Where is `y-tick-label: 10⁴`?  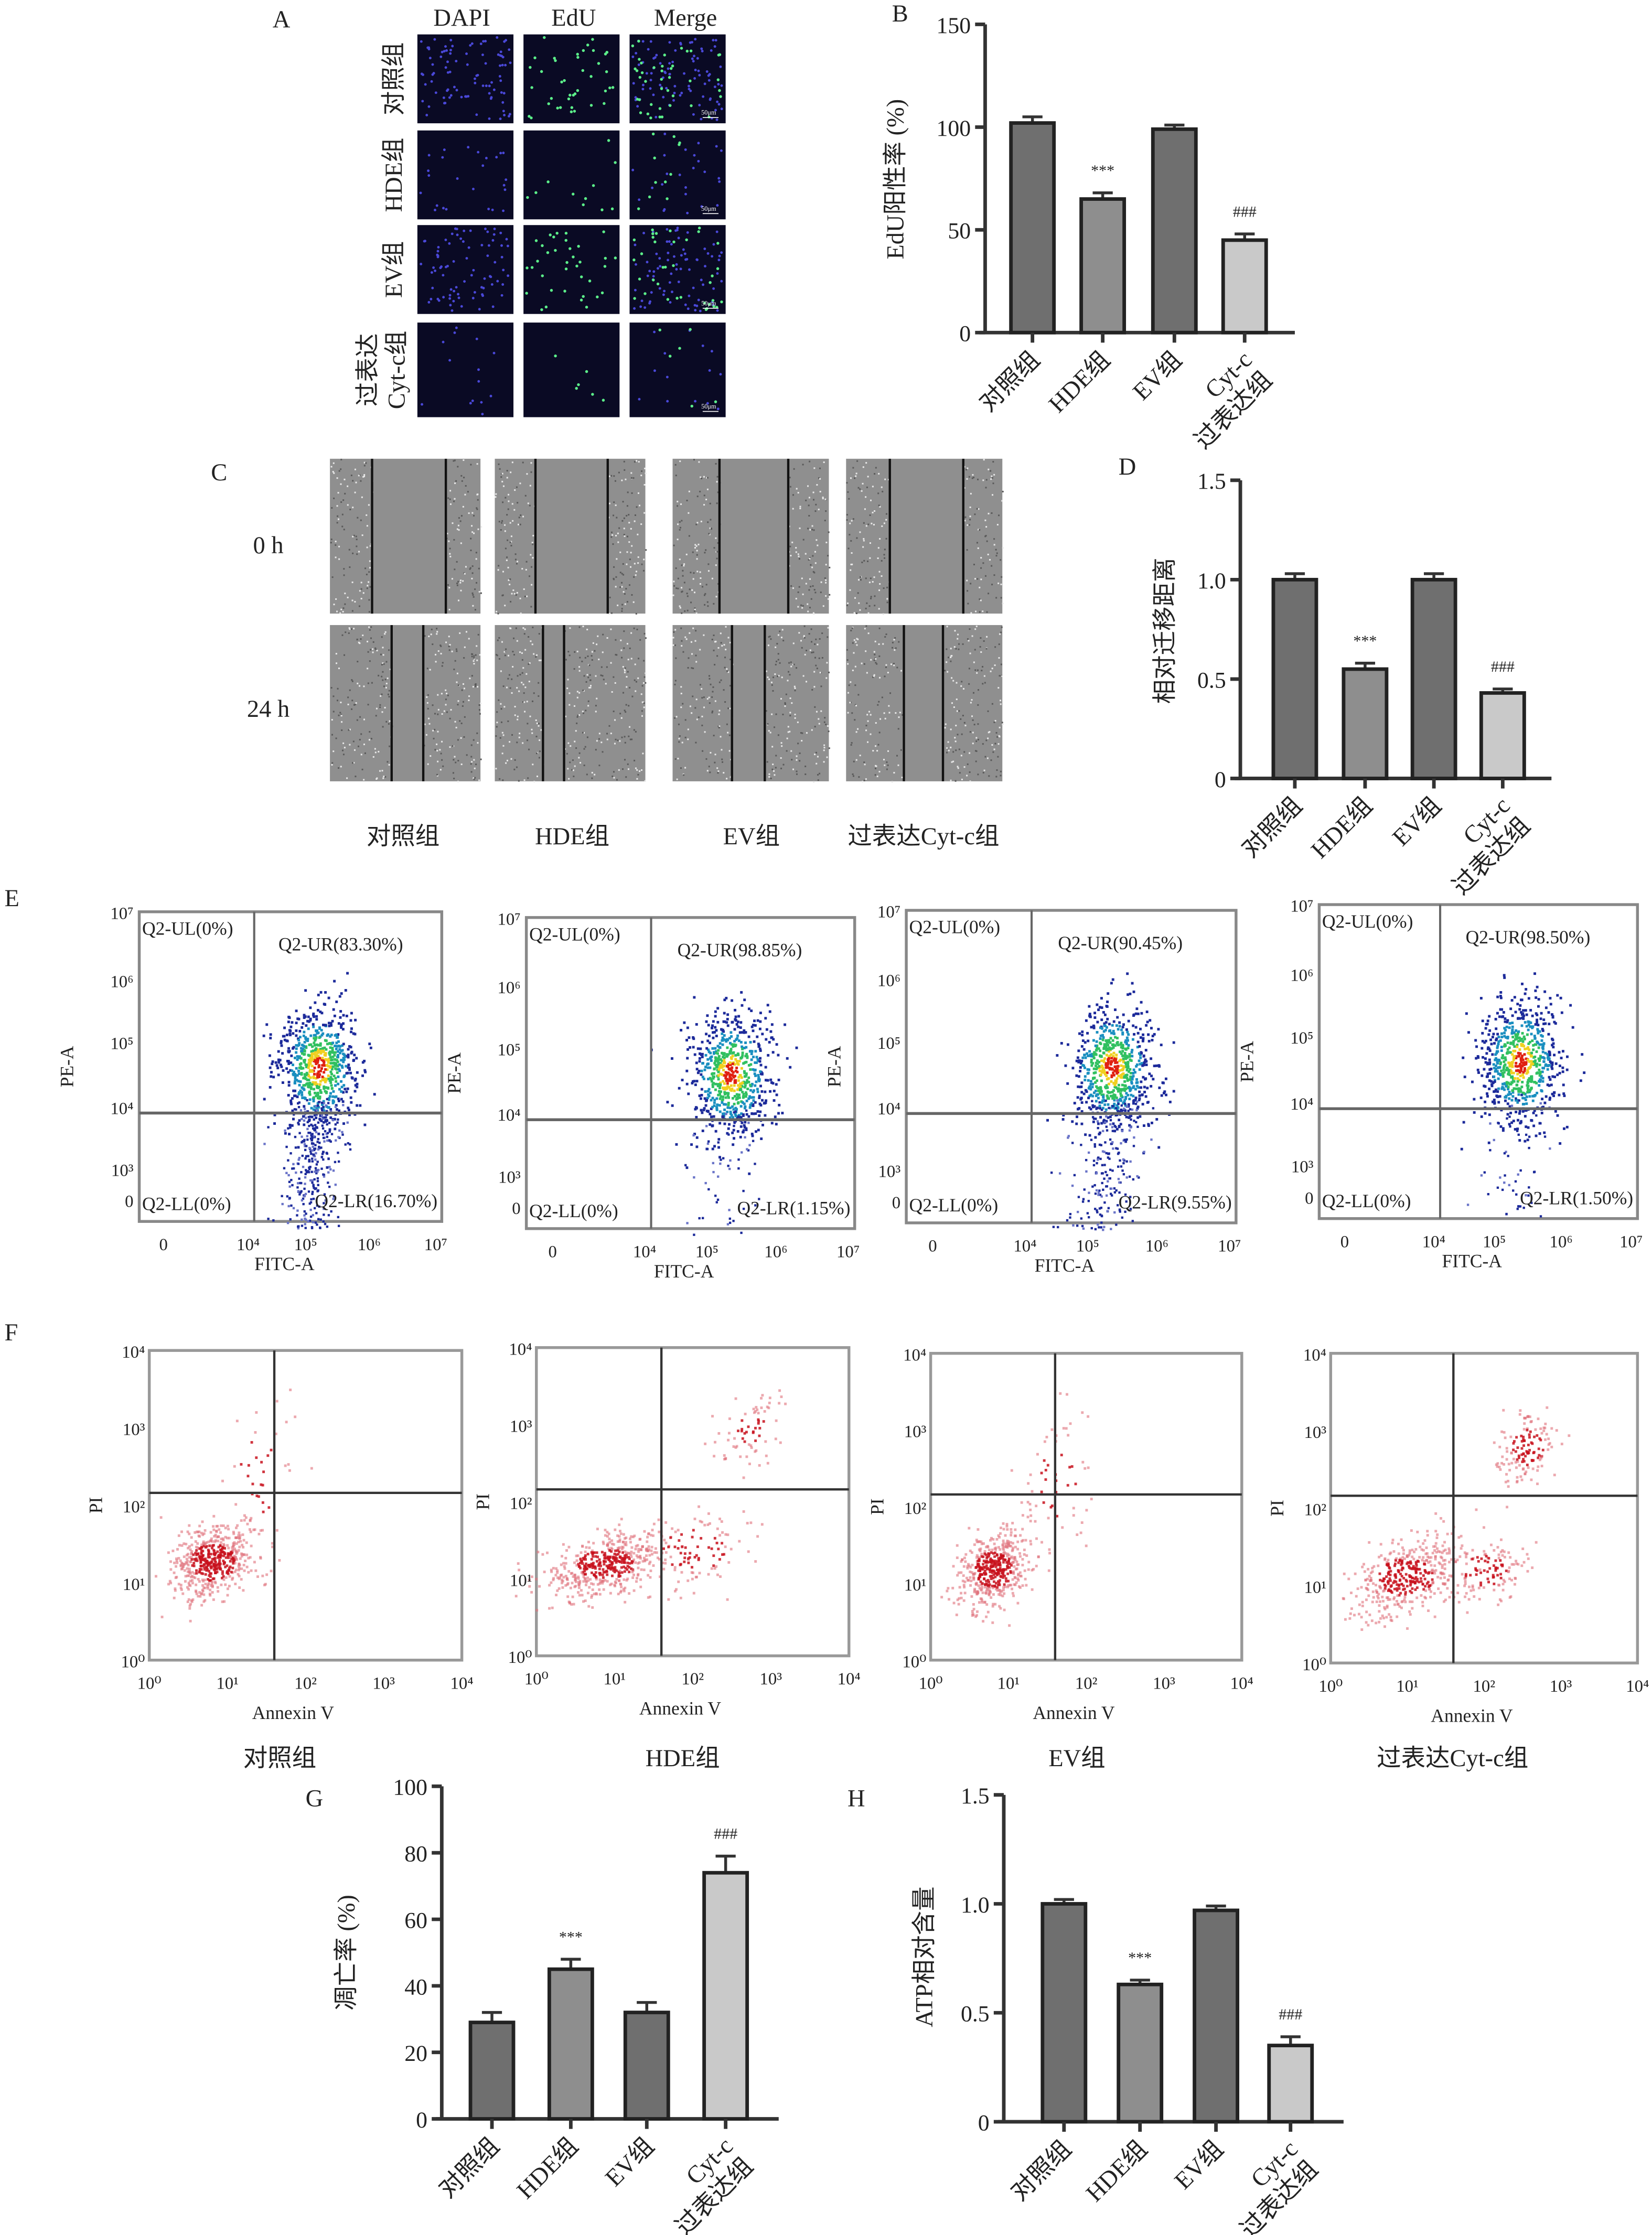 y-tick-label: 10⁴ is located at coordinates (509, 1115).